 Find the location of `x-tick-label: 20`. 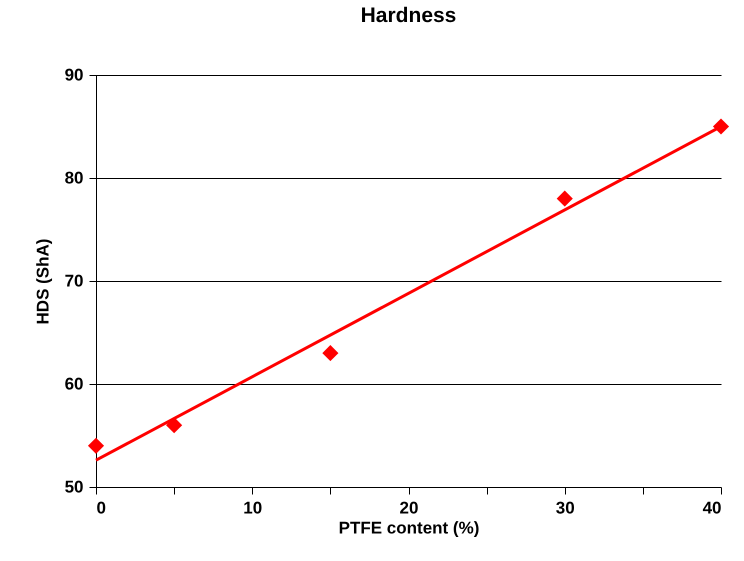

x-tick-label: 20 is located at coordinates (409, 508).